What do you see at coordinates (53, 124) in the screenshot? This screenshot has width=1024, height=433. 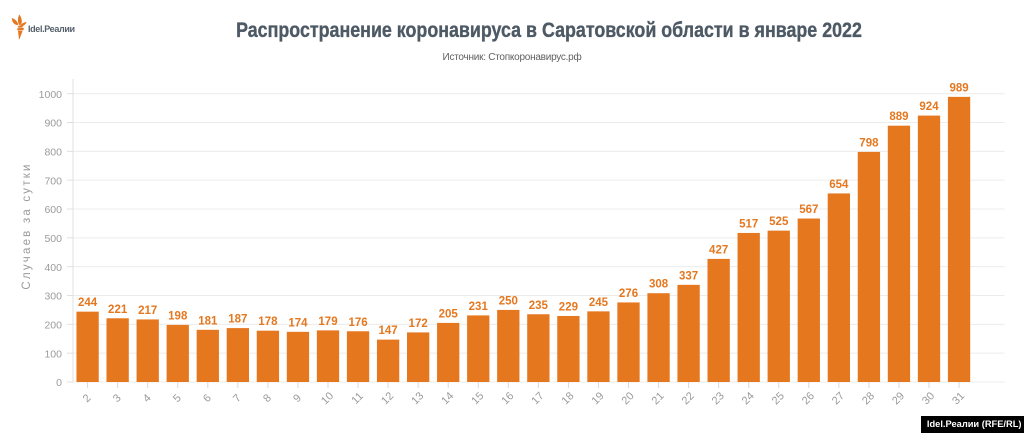 I see `svg-text: 900` at bounding box center [53, 124].